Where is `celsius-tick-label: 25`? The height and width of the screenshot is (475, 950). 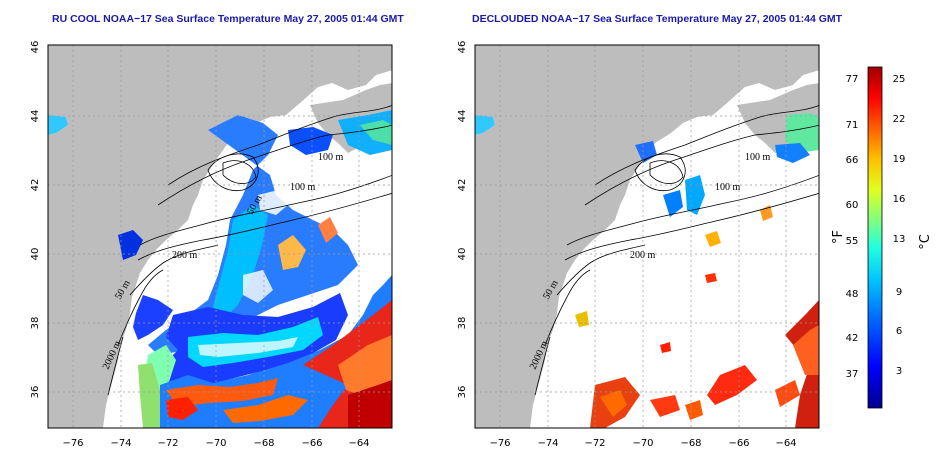
celsius-tick-label: 25 is located at coordinates (899, 79).